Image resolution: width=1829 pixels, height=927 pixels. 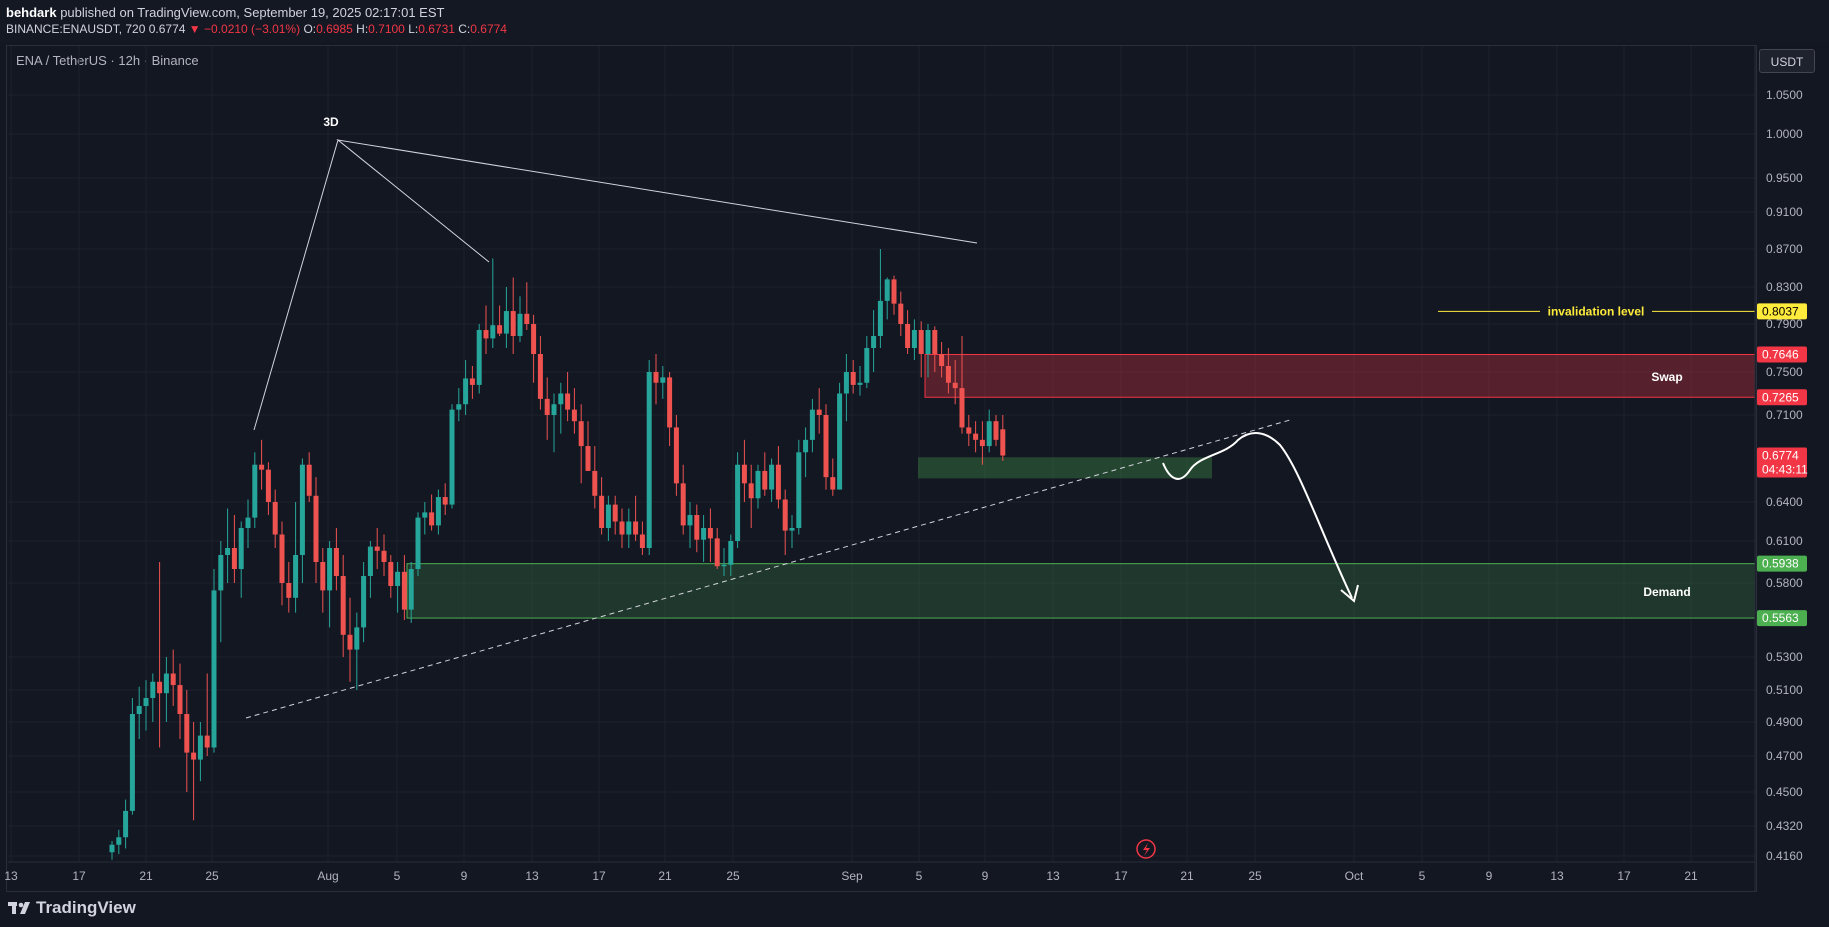 What do you see at coordinates (1784, 134) in the screenshot?
I see `y-tick-label: 1.0000` at bounding box center [1784, 134].